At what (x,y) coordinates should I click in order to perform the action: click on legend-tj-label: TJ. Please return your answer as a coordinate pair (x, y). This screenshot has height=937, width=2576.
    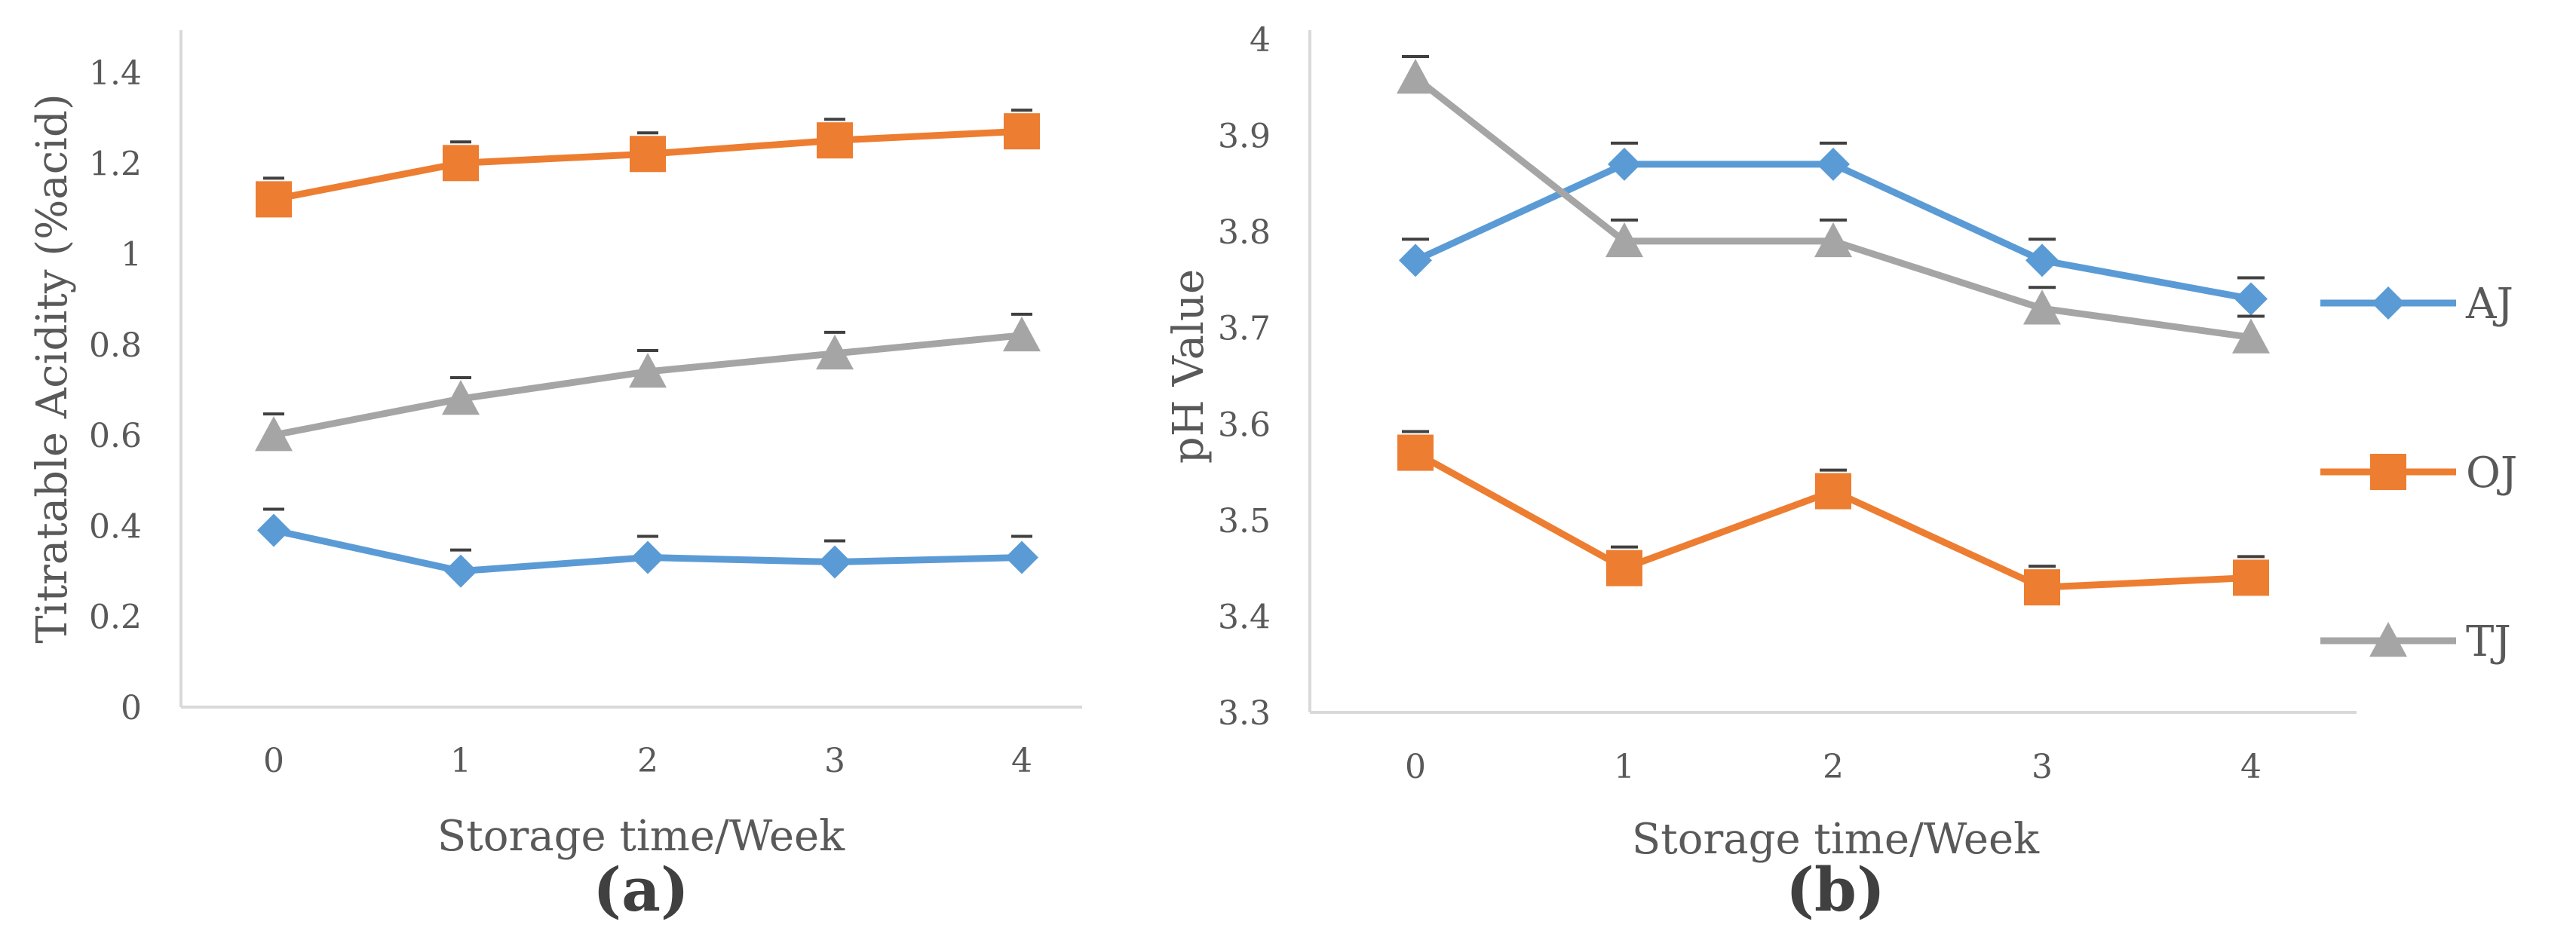
    Looking at the image, I should click on (2488, 641).